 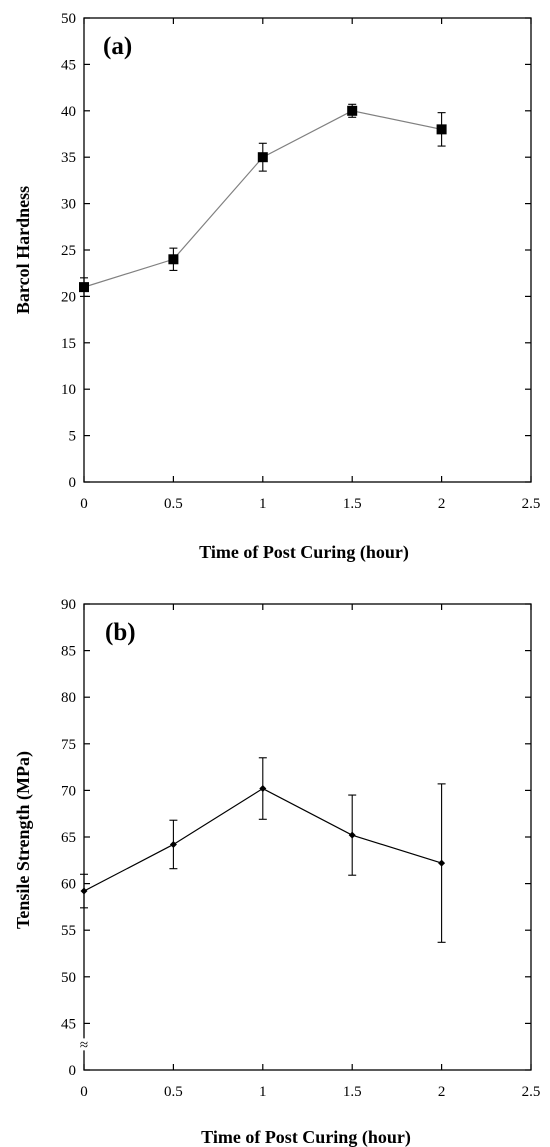 What do you see at coordinates (68, 251) in the screenshot?
I see `panel-a-y-tick-label: 25` at bounding box center [68, 251].